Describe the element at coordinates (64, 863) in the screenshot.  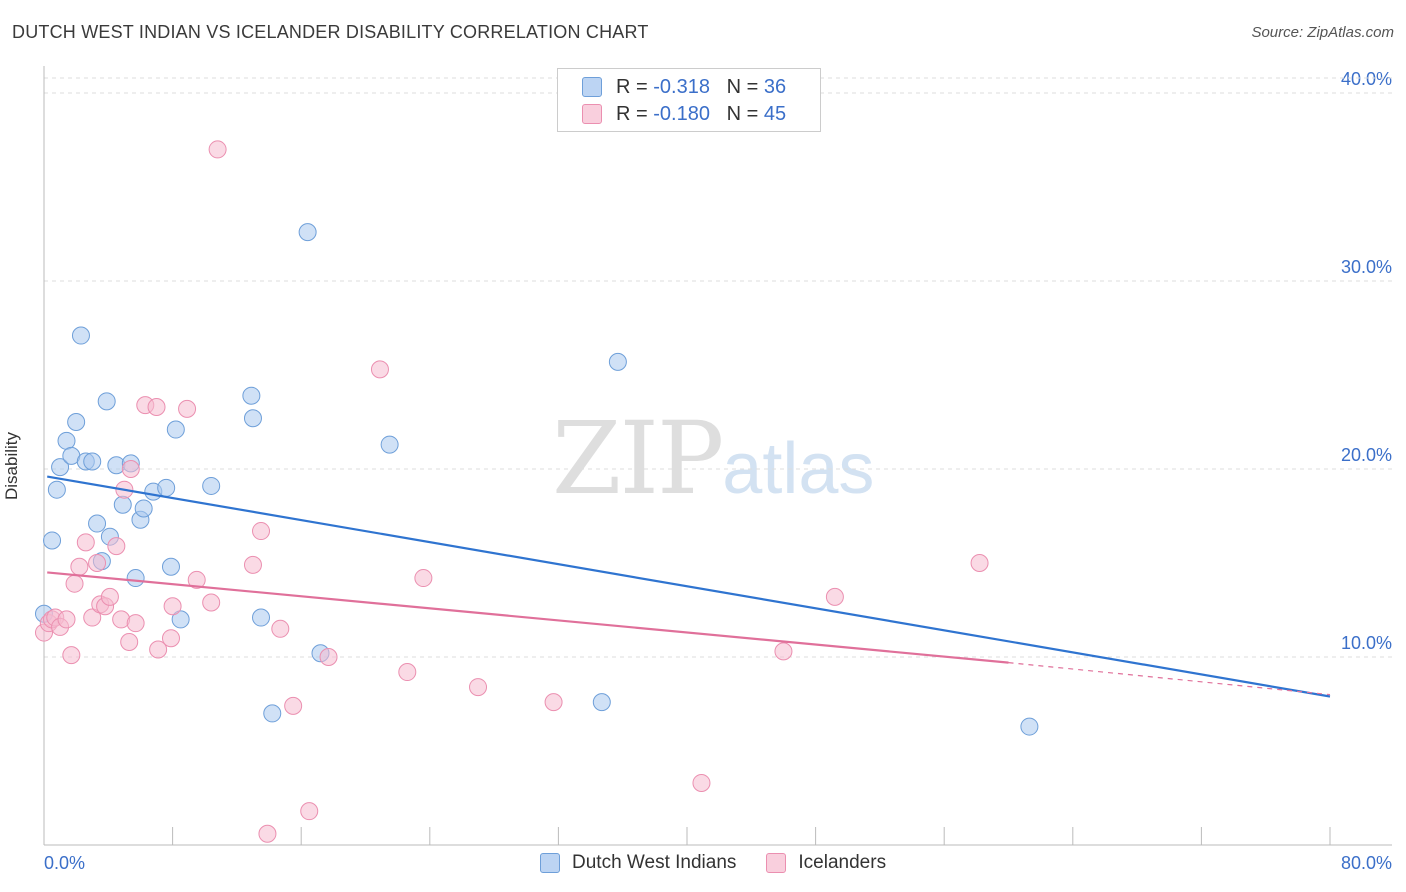
I see `x-tick-label: 0.0%` at that location.